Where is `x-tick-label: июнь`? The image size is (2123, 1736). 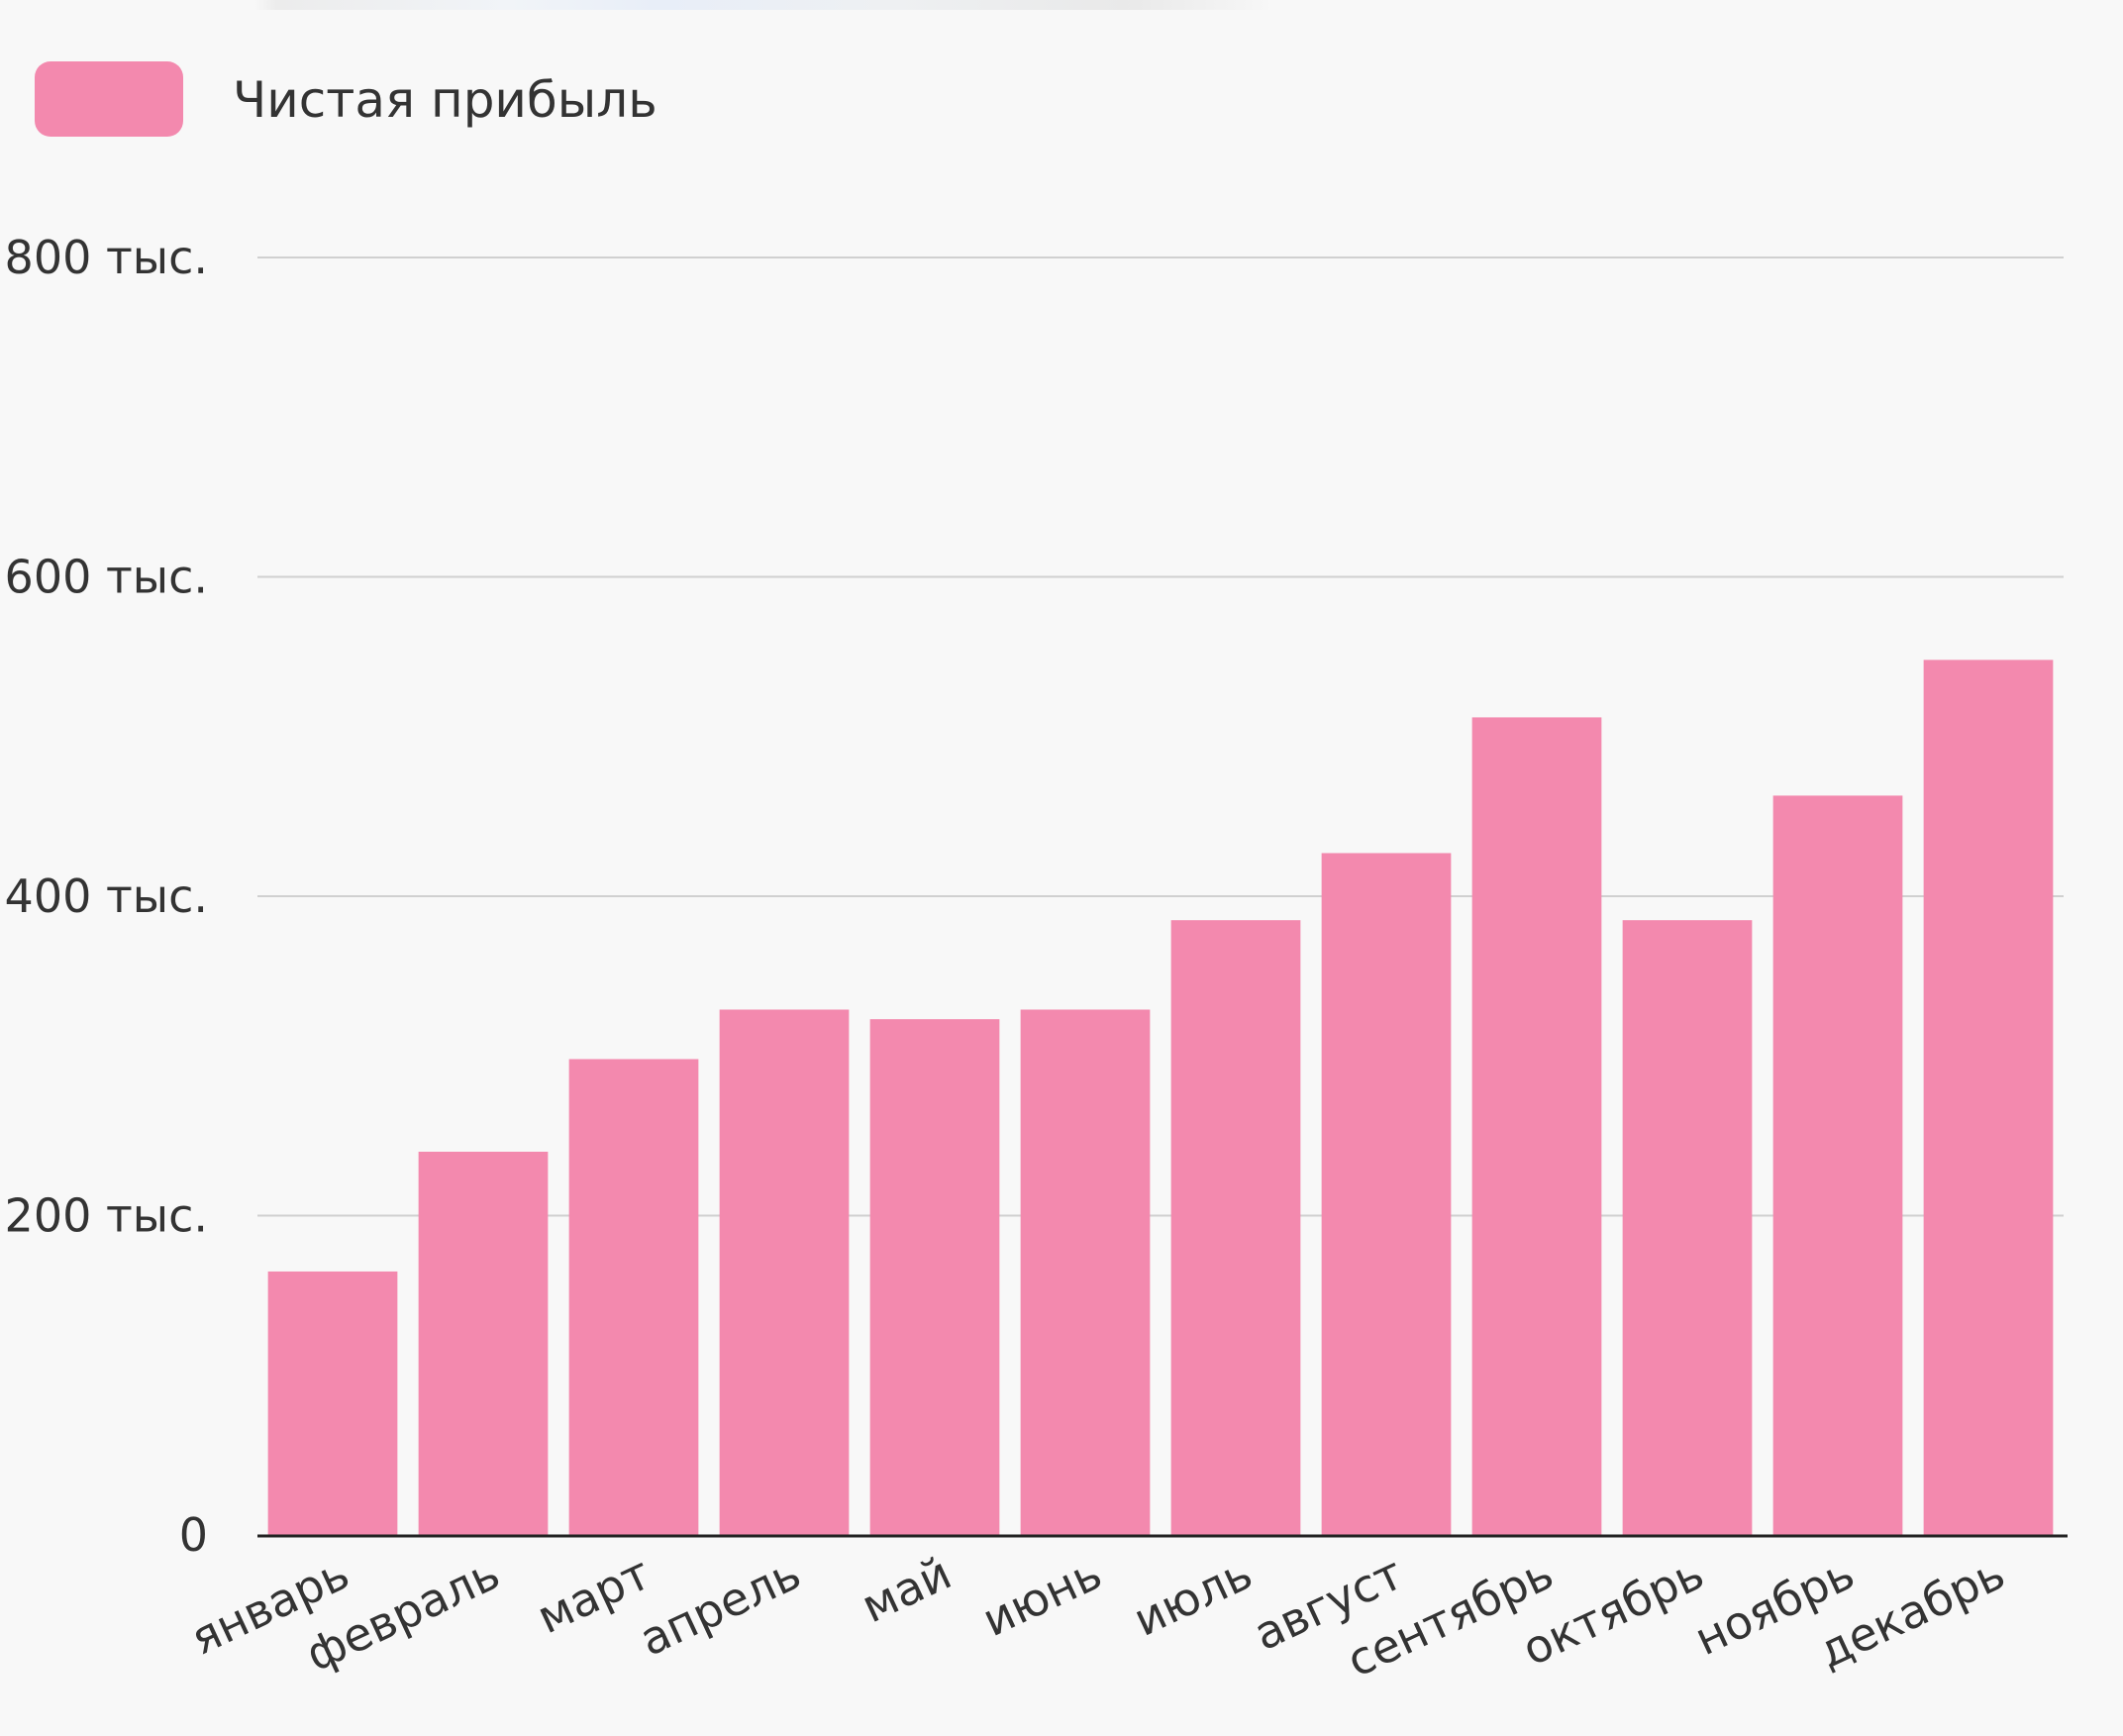
x-tick-label: июнь is located at coordinates (1042, 1596).